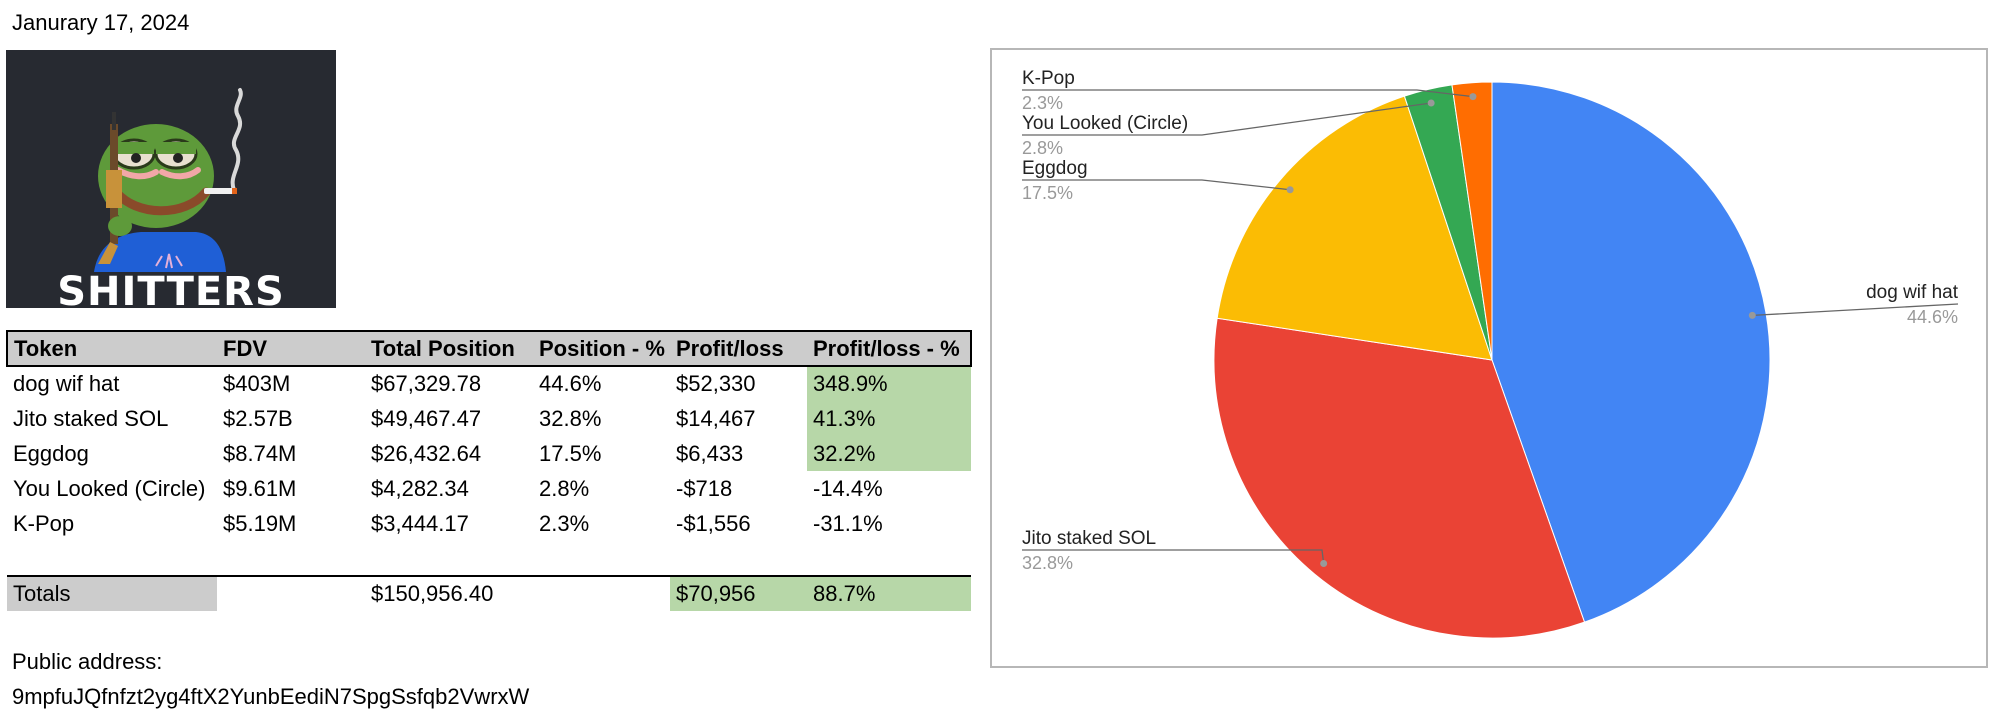  I want to click on fdv-cell: $2.57B, so click(258, 418).